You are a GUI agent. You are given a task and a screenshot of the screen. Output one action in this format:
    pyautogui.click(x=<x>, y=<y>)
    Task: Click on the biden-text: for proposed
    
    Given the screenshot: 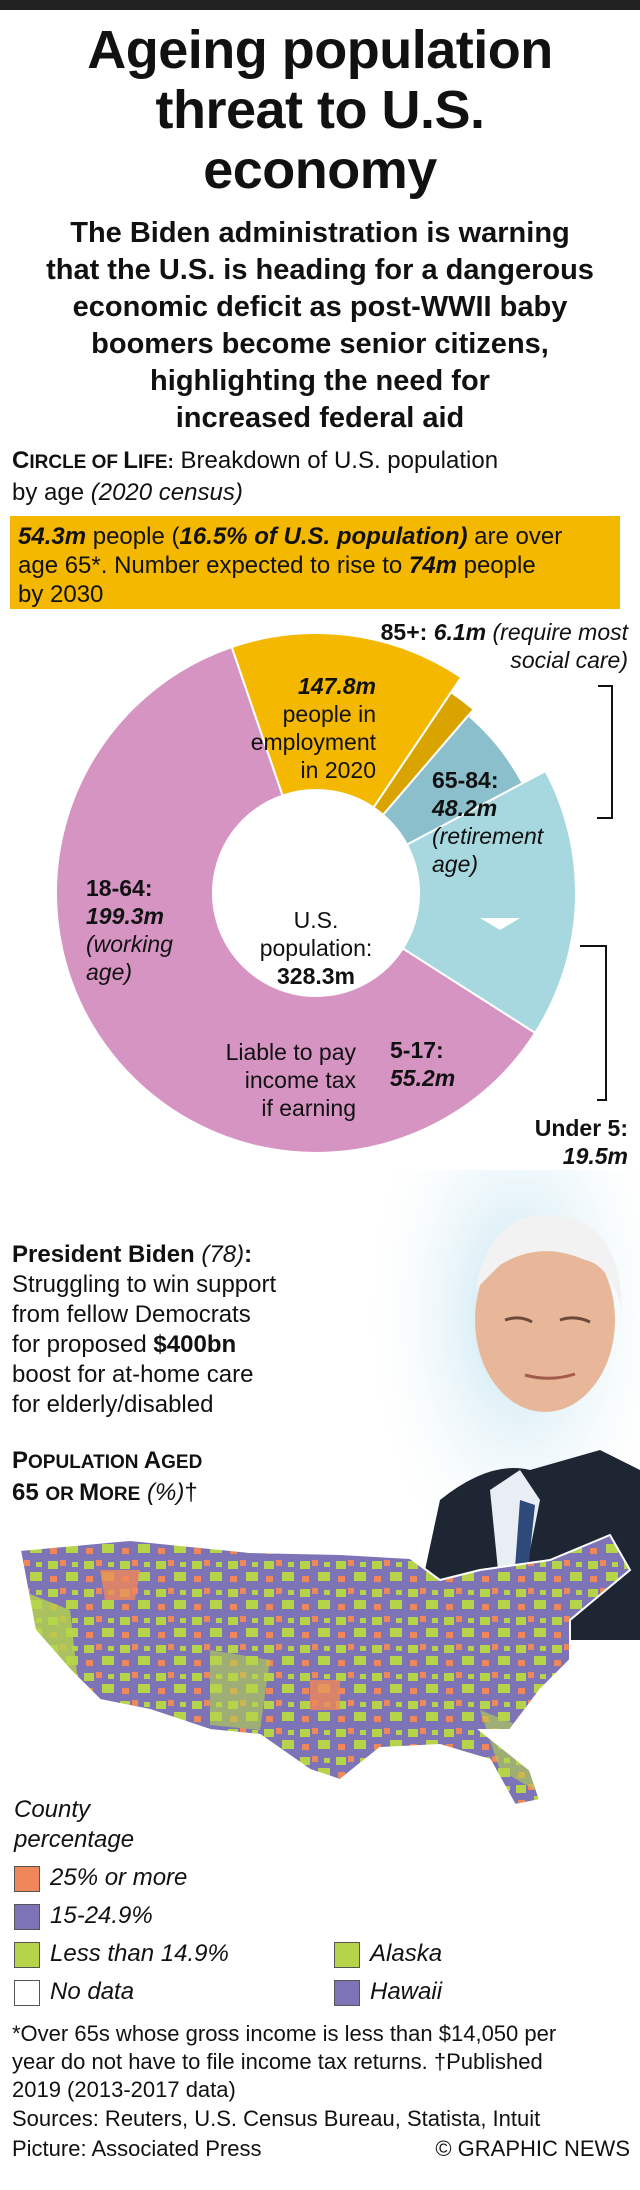 What is the action you would take?
    pyautogui.click(x=83, y=1344)
    